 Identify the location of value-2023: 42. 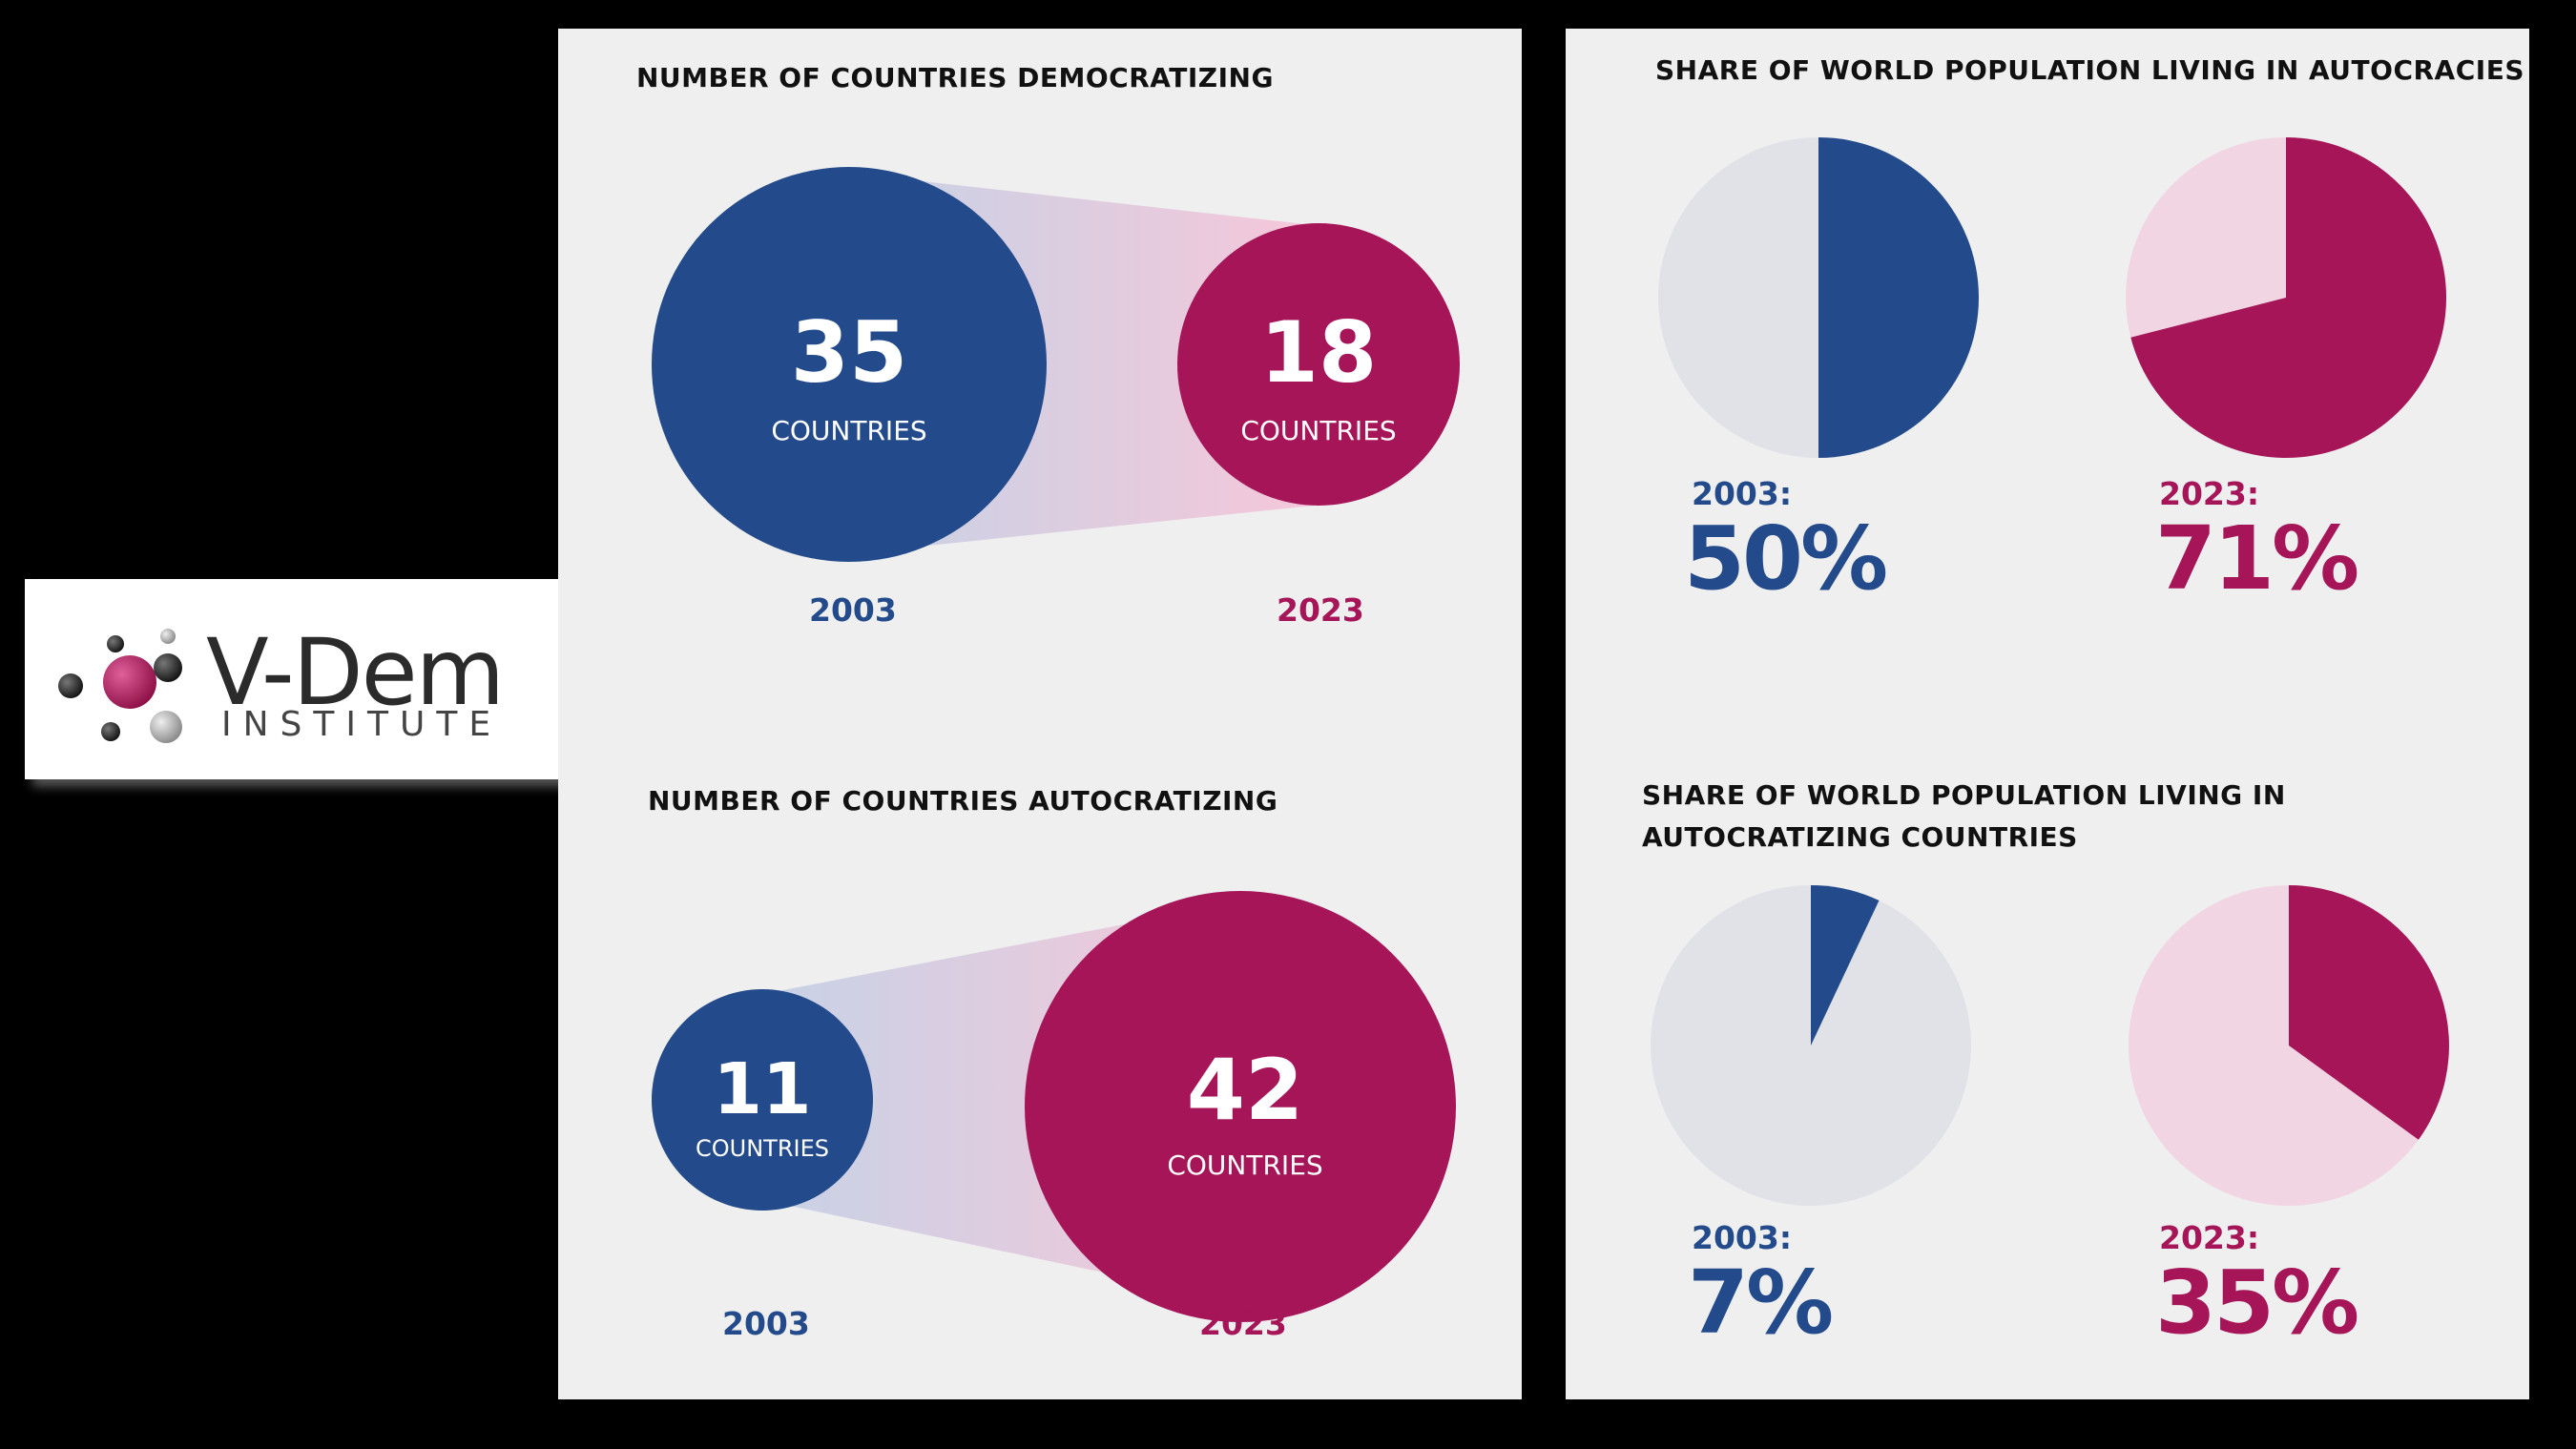
(1245, 1090).